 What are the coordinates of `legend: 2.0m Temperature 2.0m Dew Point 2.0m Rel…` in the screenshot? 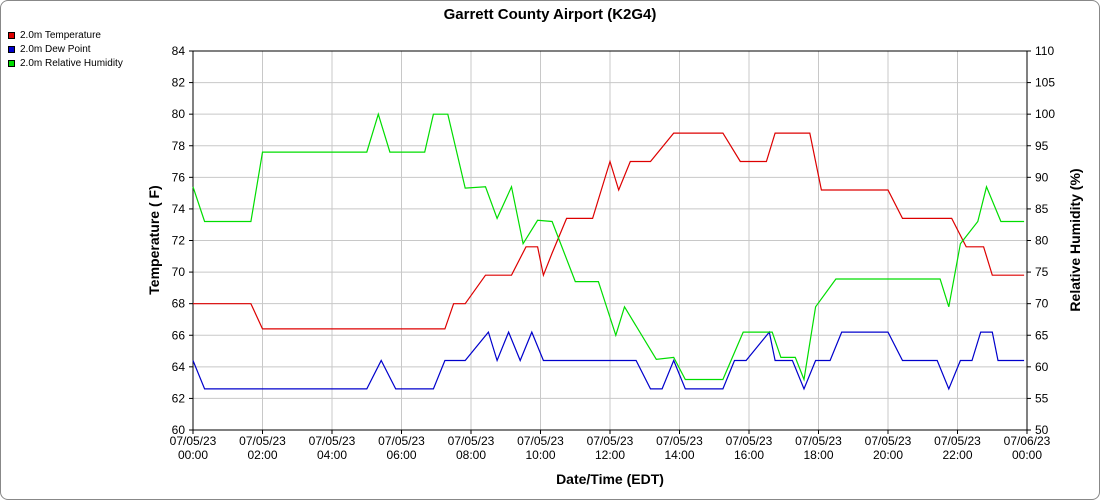 It's located at (65, 49).